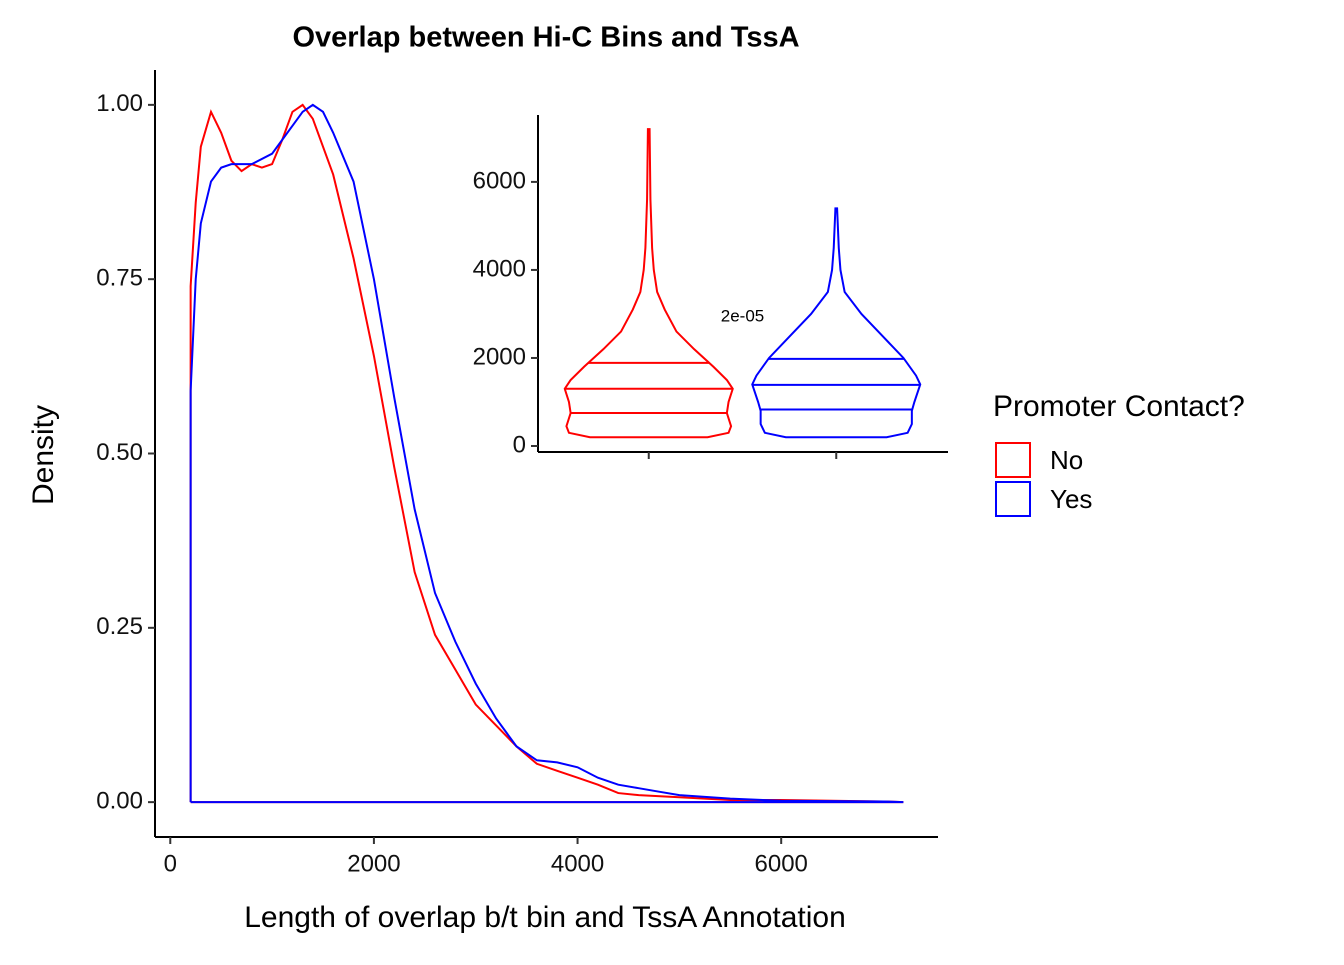  Describe the element at coordinates (545, 38) in the screenshot. I see `chart-title: Overlap between Hi-C Bins and TssA` at that location.